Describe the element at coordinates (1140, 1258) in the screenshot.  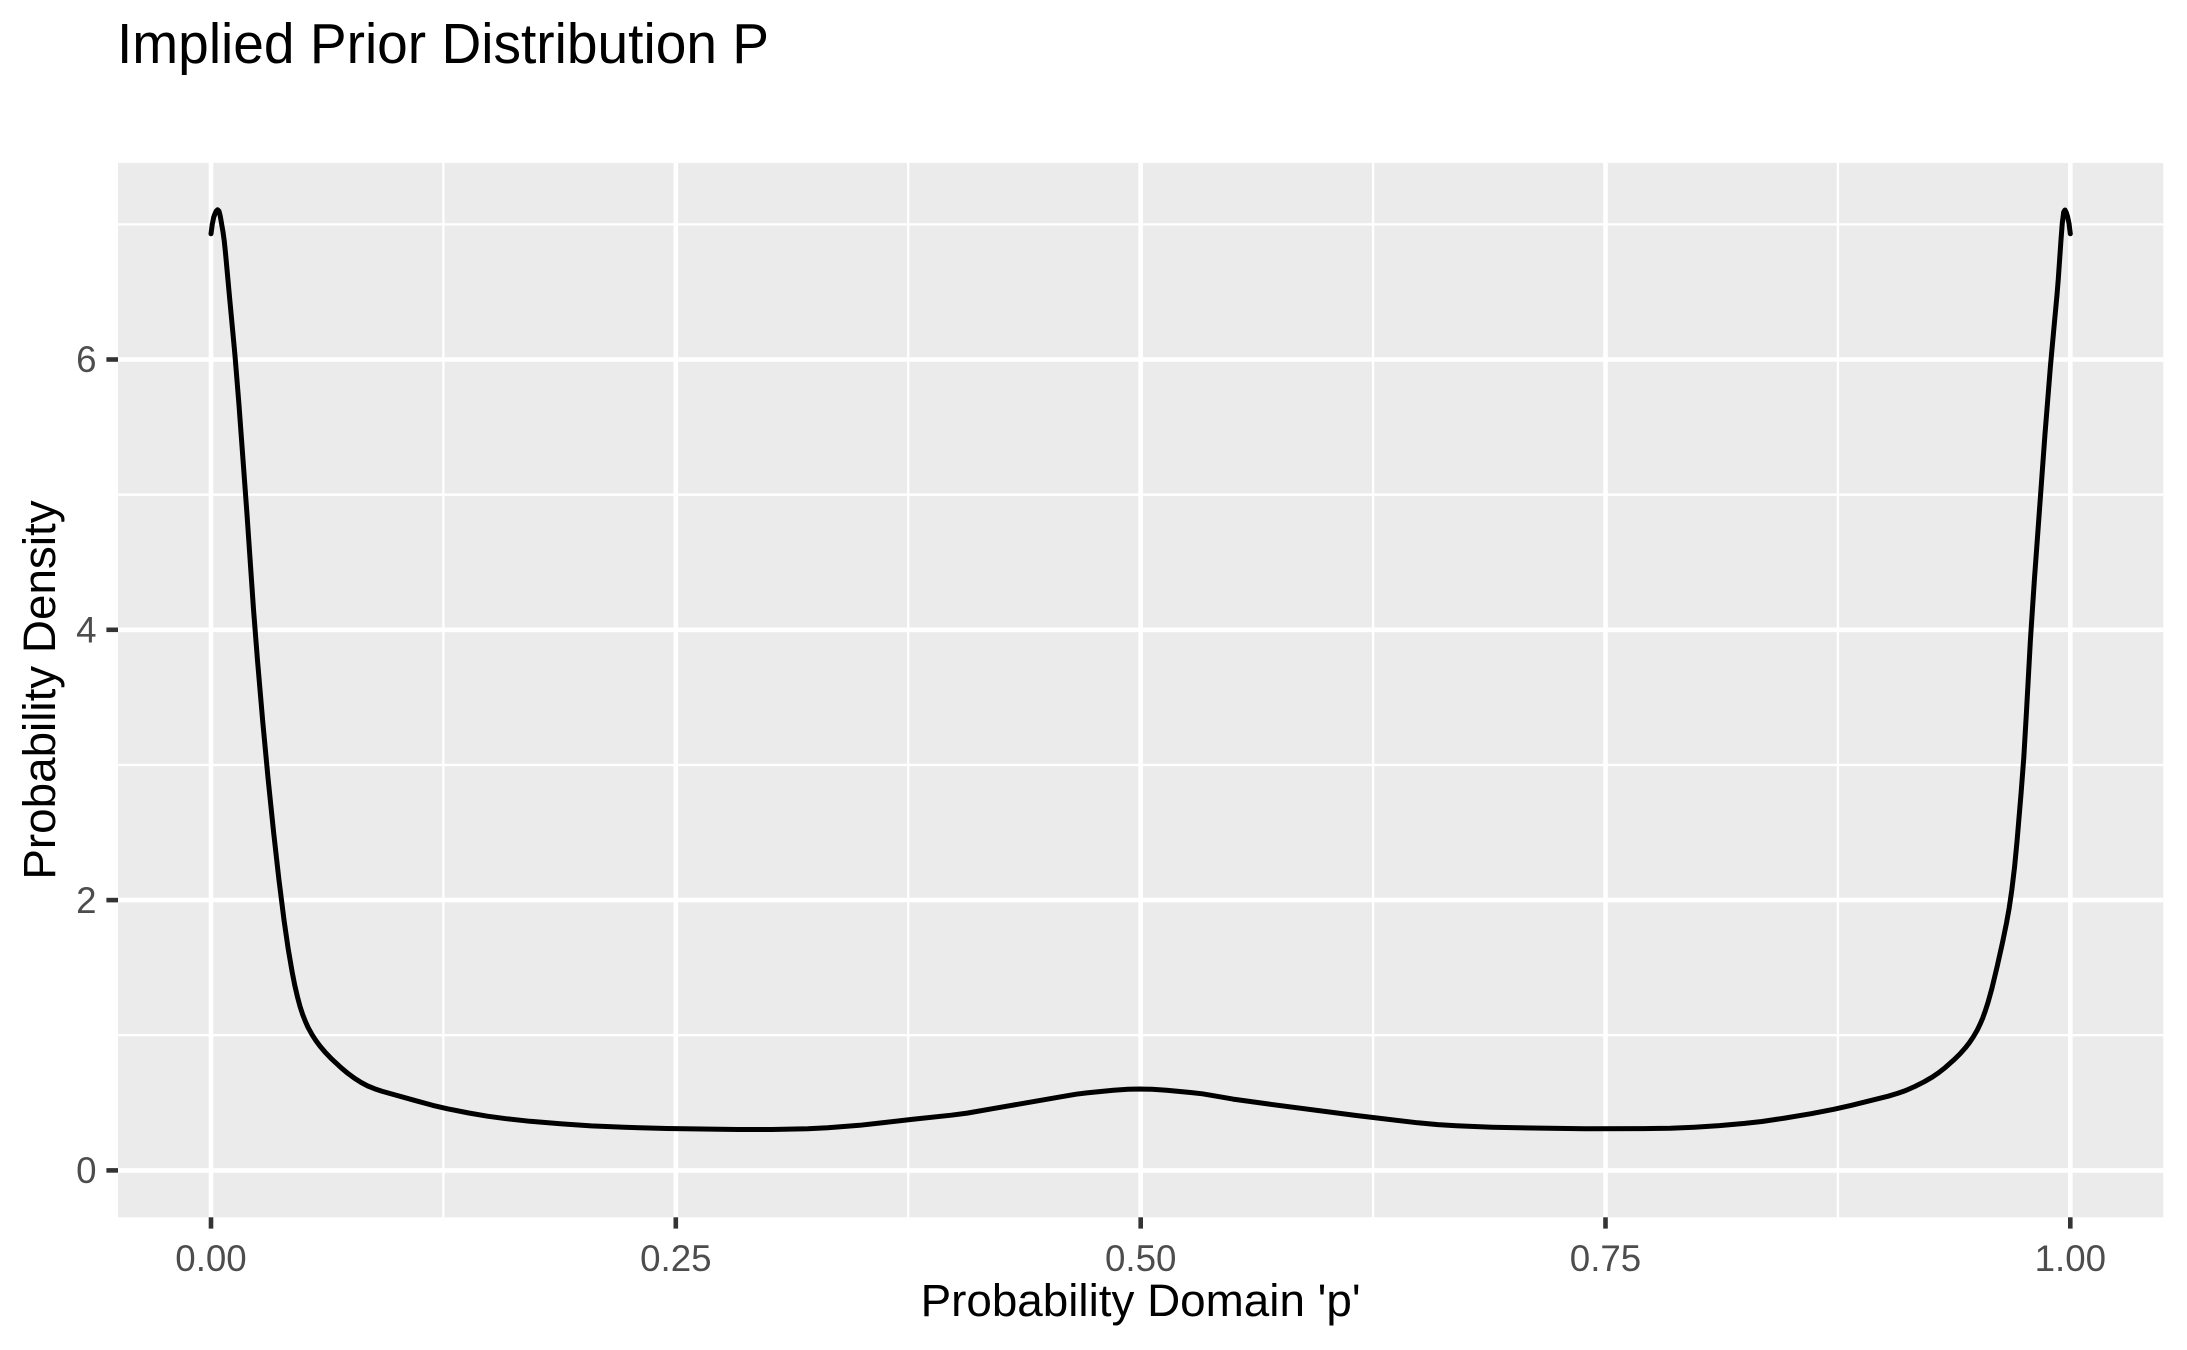
I see `svg-text: 0.50` at that location.